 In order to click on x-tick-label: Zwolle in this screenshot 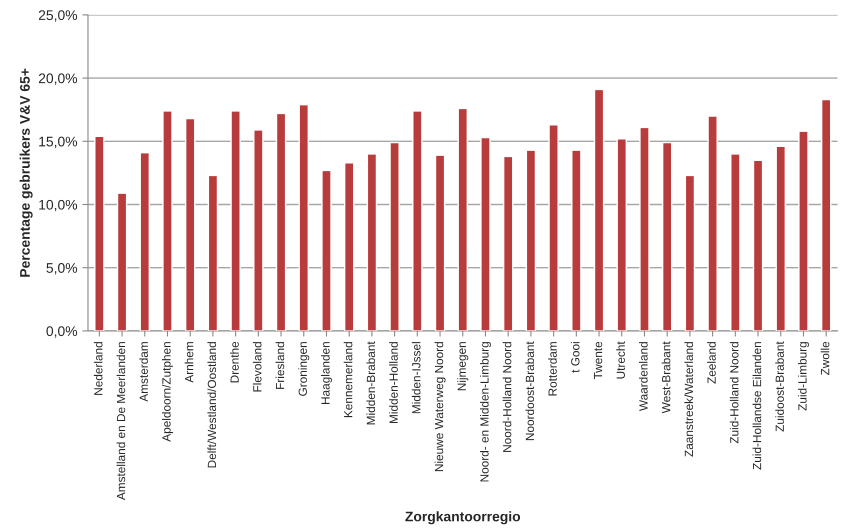, I will do `click(825, 359)`.